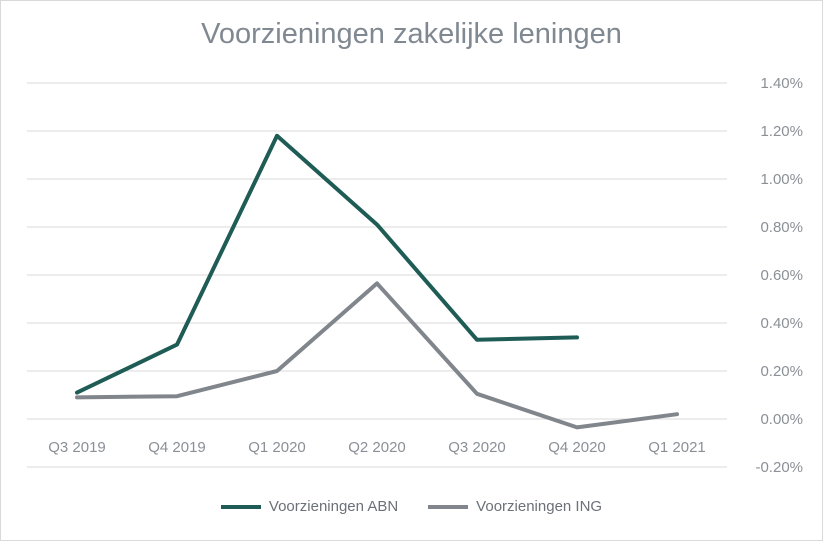  Describe the element at coordinates (448, 506) in the screenshot. I see `legend-swatch-ing` at that location.